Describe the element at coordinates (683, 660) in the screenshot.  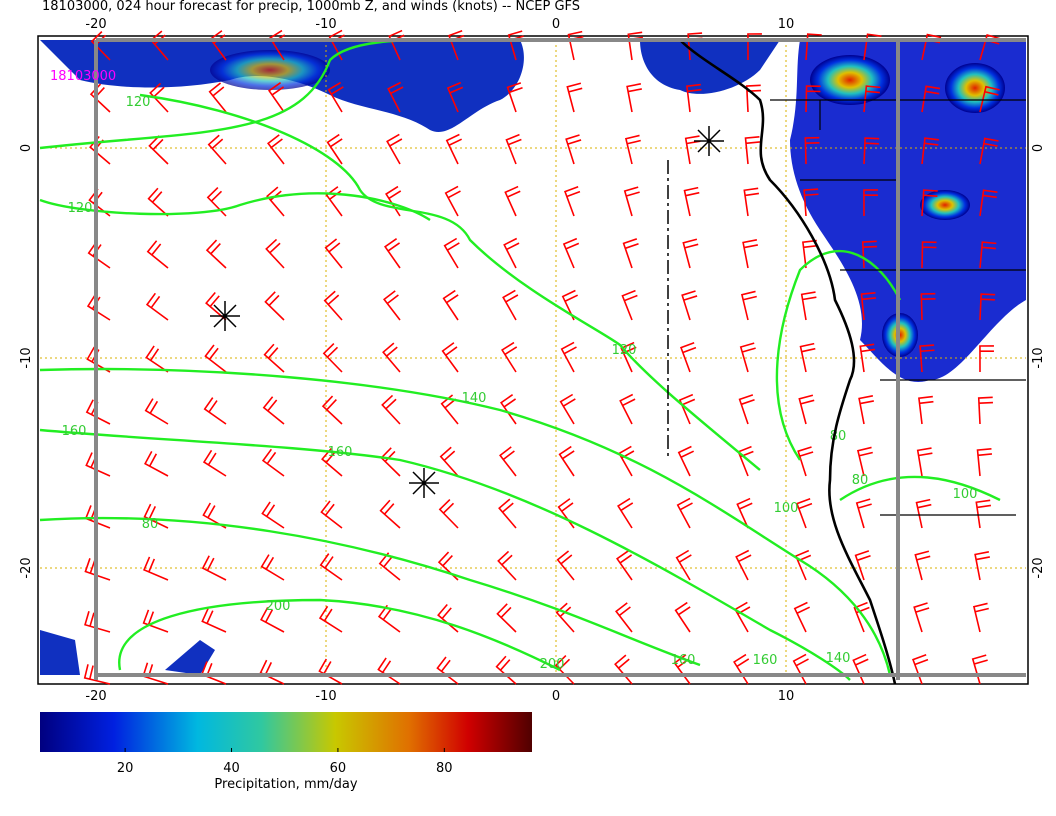
I see `contour-label: 160` at that location.